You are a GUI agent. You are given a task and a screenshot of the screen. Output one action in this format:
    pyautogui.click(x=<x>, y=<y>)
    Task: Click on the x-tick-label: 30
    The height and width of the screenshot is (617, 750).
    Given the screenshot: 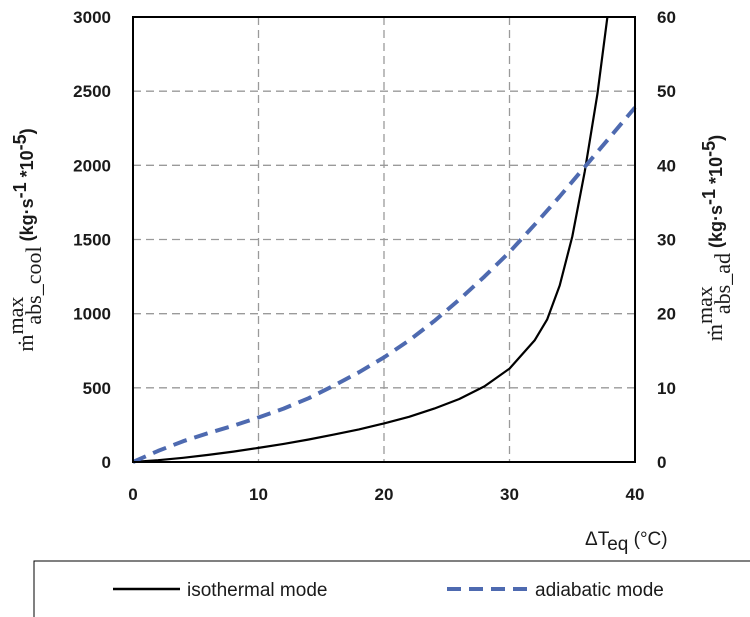 What is the action you would take?
    pyautogui.click(x=509, y=494)
    